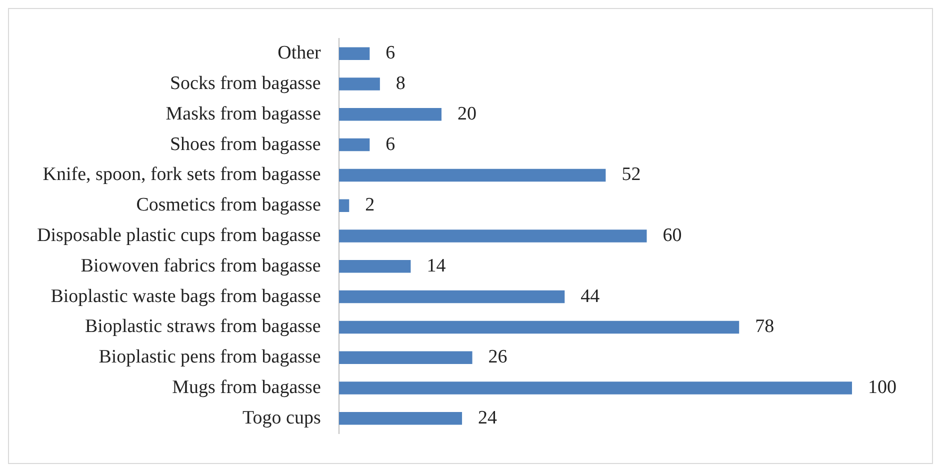 The image size is (943, 474). What do you see at coordinates (185, 296) in the screenshot?
I see `y-tick-label: Bioplastic waste bags from bagasse` at bounding box center [185, 296].